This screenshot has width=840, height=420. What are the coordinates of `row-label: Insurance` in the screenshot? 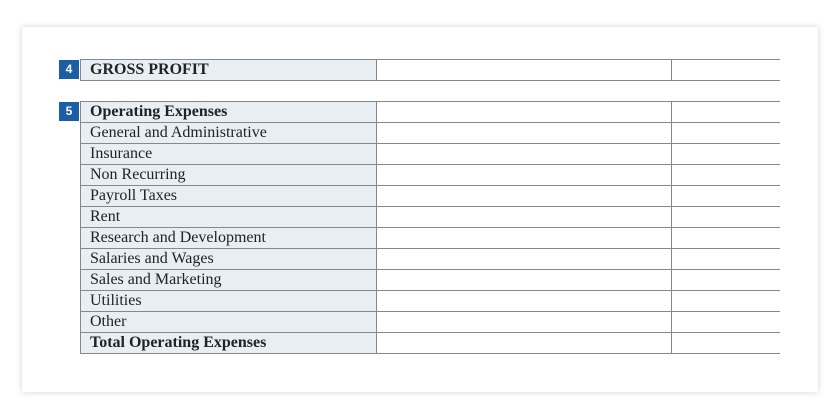 It's located at (228, 154).